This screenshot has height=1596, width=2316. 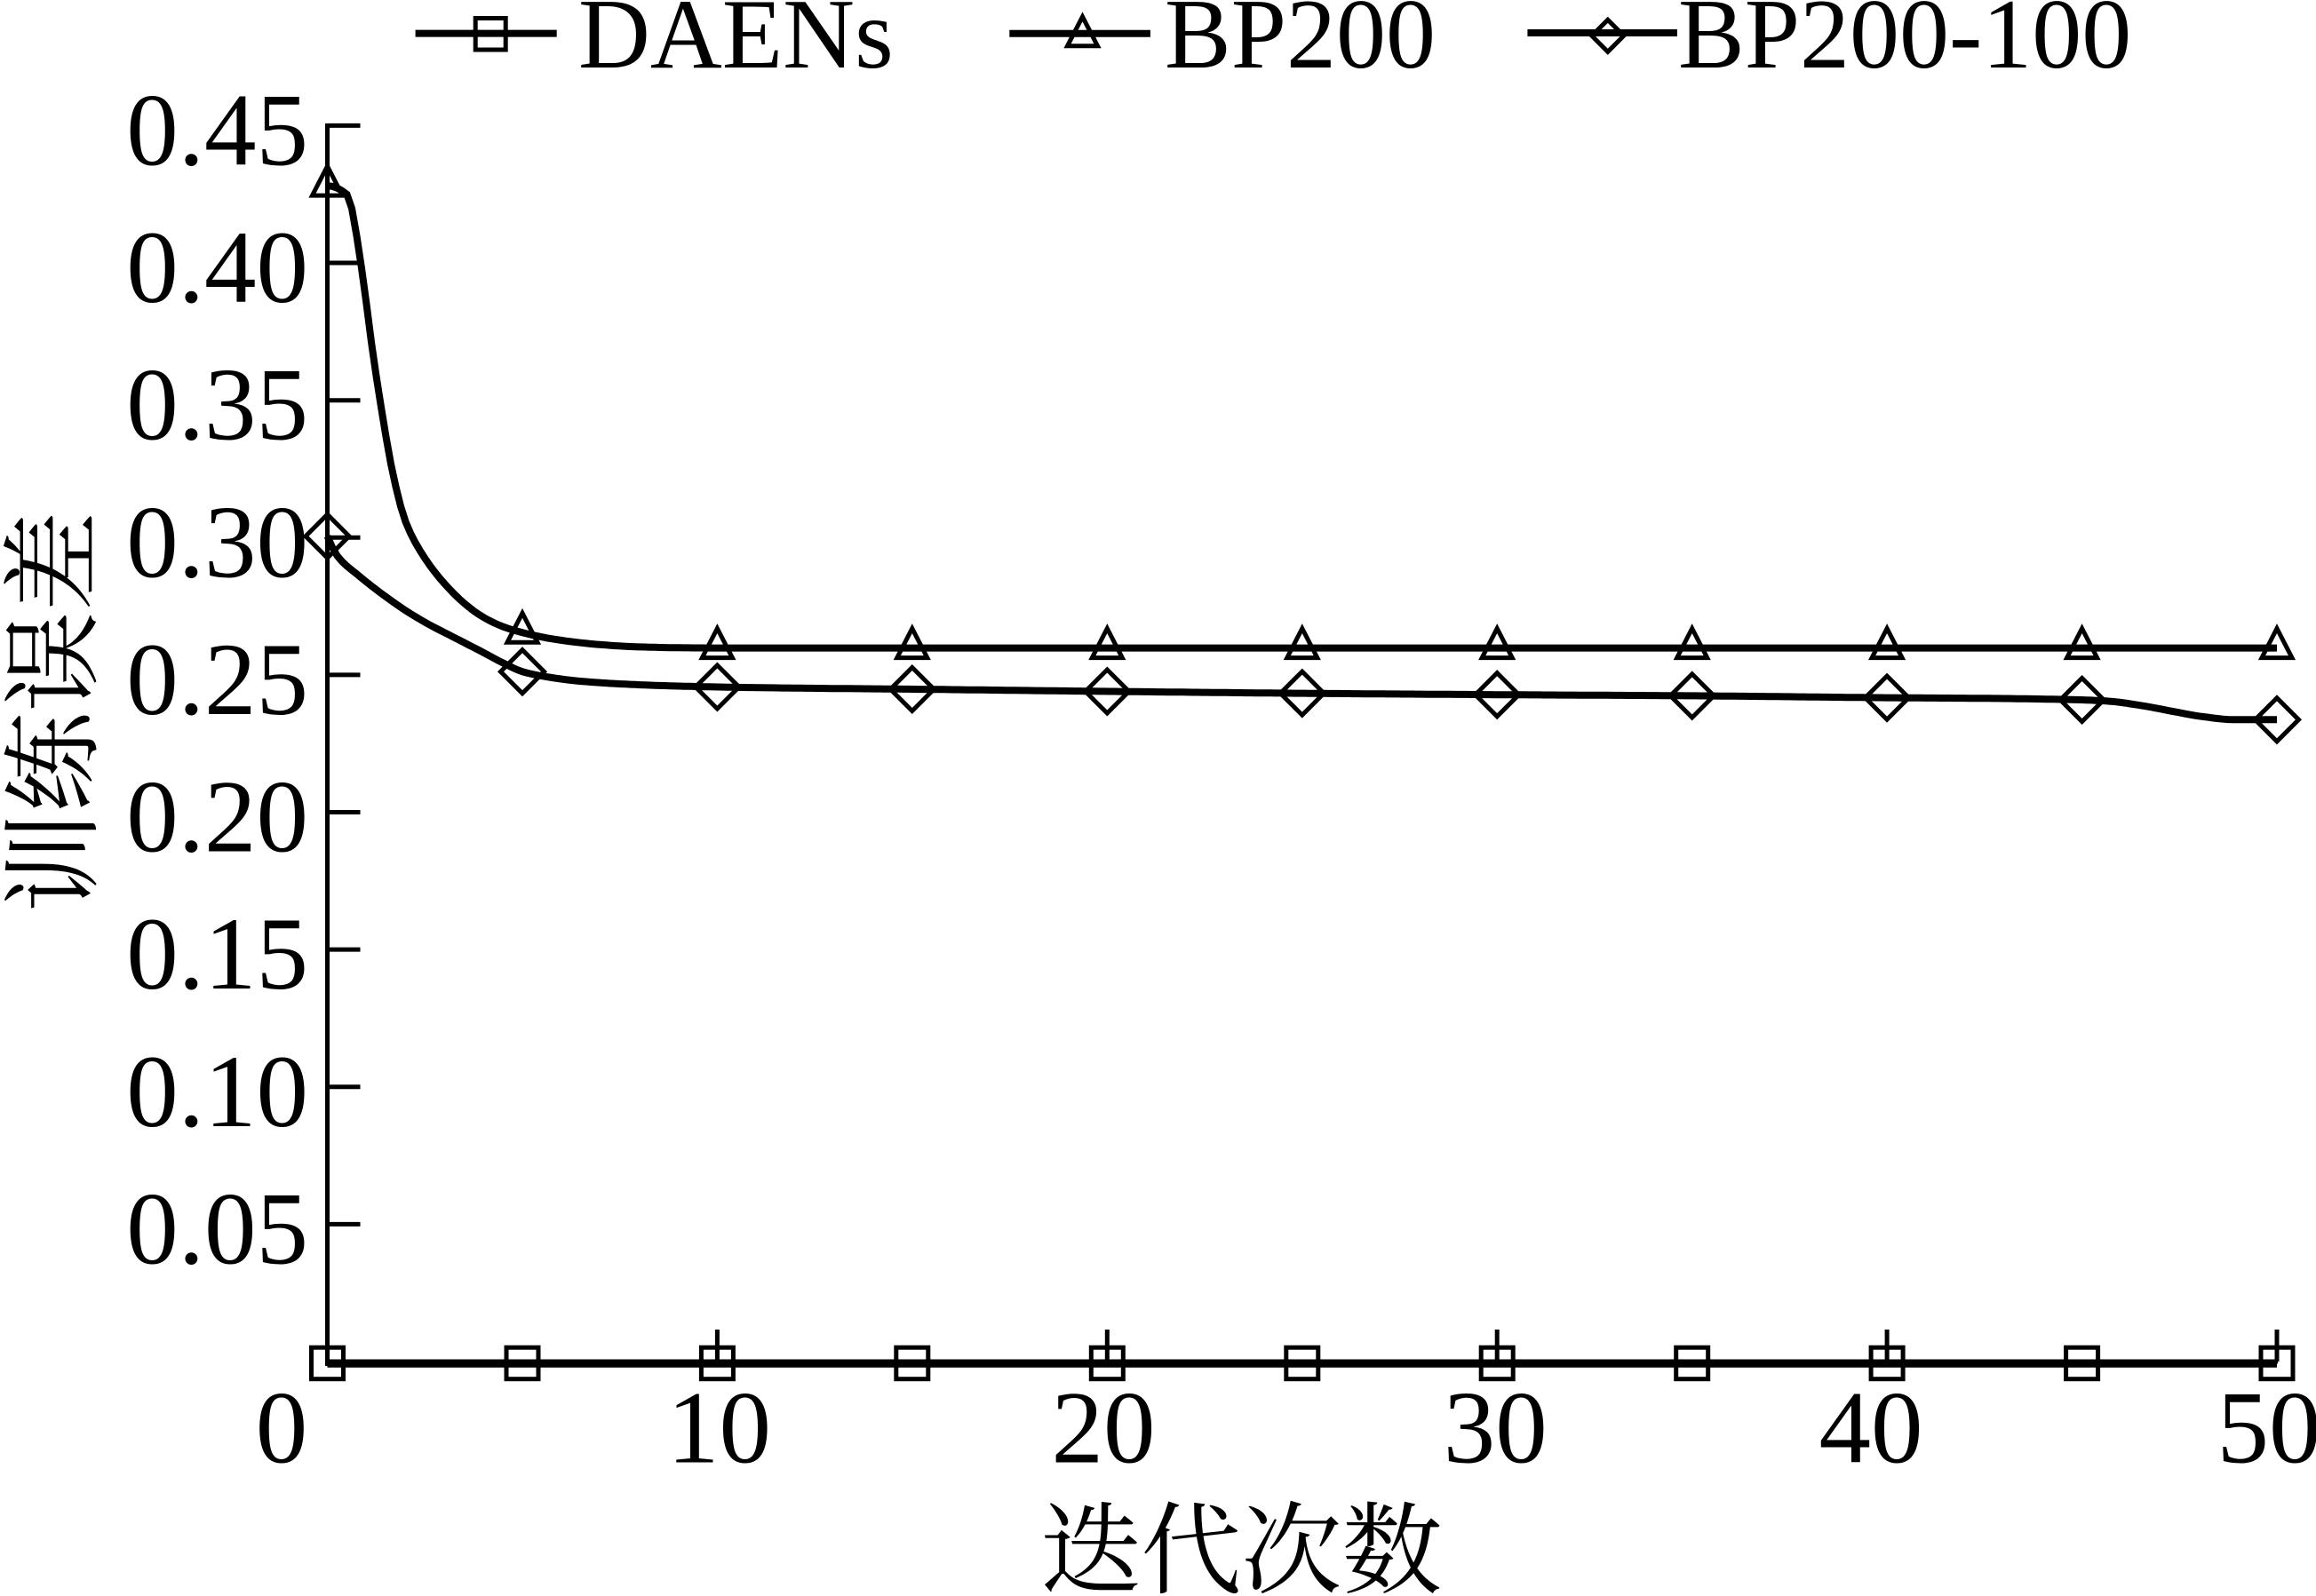 What do you see at coordinates (217, 542) in the screenshot?
I see `svg-text: 0.30` at bounding box center [217, 542].